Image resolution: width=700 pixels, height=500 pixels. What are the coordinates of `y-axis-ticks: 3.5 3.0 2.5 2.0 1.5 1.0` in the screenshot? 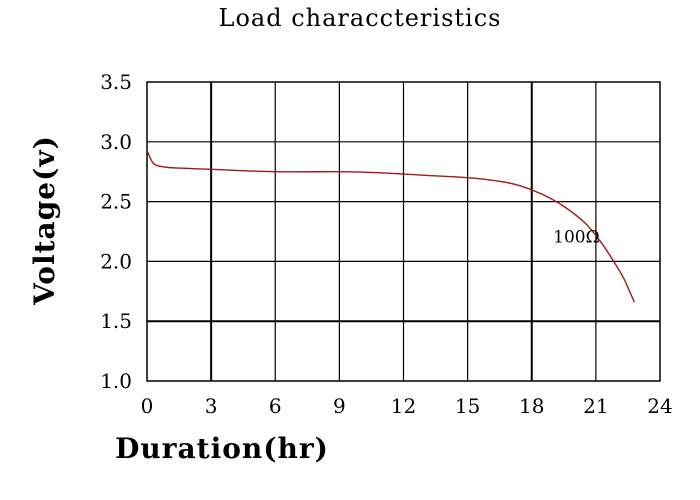 It's located at (116, 231).